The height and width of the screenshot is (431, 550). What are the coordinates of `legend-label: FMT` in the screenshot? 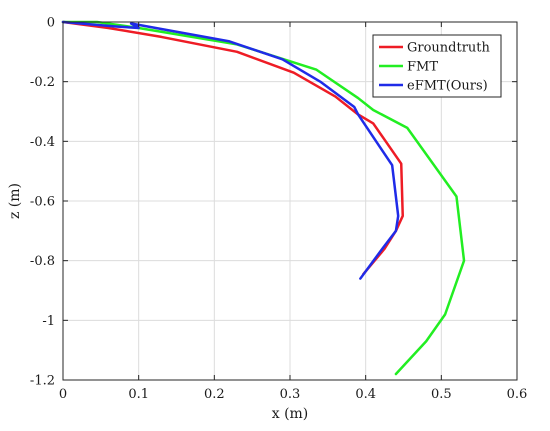 It's located at (422, 67).